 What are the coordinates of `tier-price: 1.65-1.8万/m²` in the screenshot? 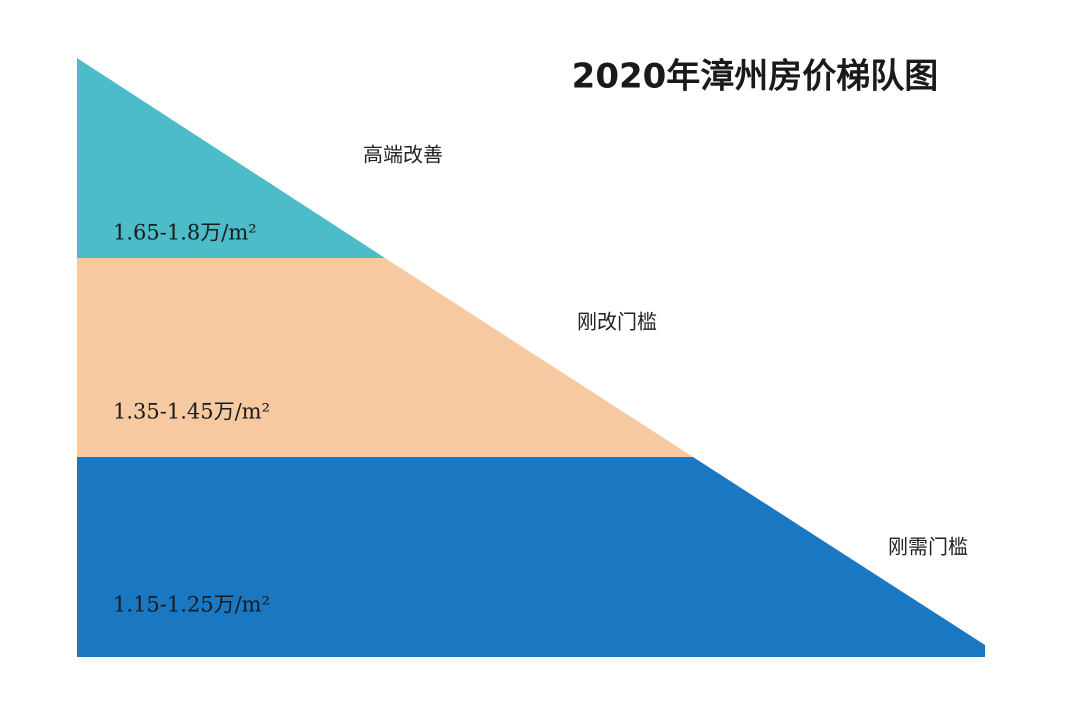 It's located at (185, 233).